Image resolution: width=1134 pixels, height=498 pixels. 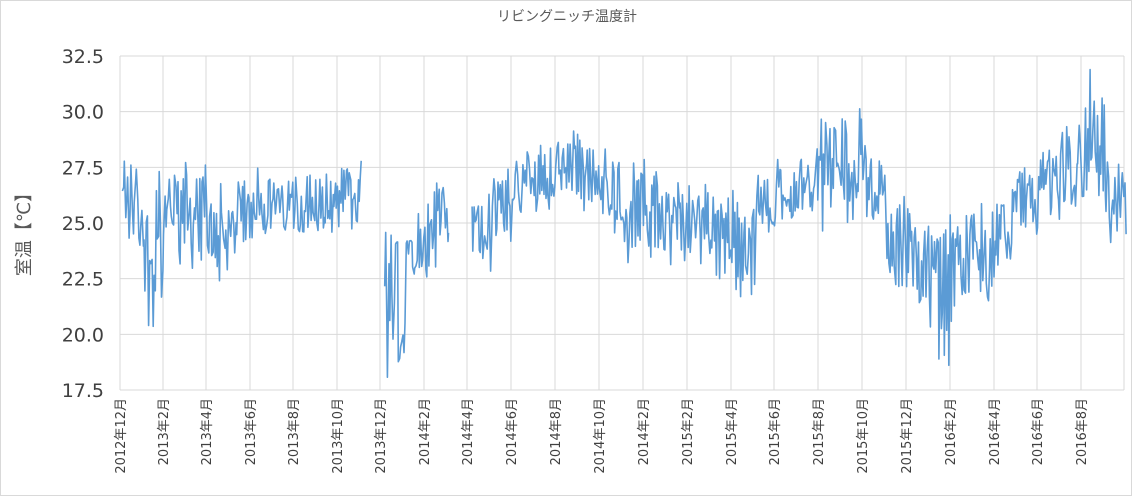 I want to click on x-tick-label: 2013年10月, so click(x=338, y=436).